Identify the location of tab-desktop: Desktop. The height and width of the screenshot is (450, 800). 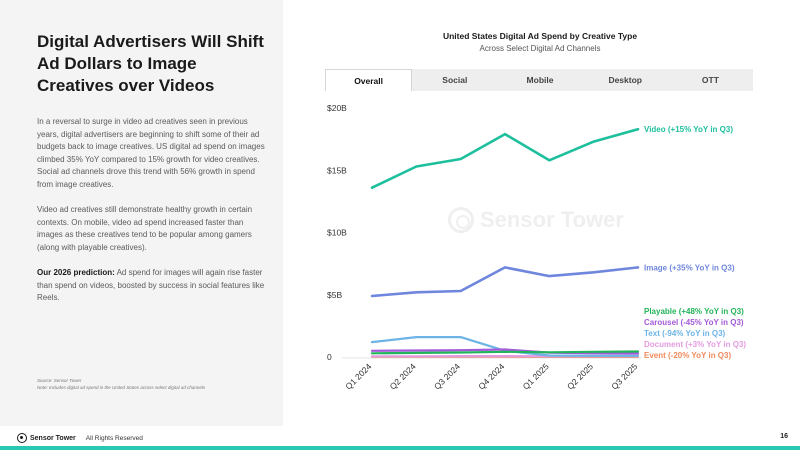
(625, 80).